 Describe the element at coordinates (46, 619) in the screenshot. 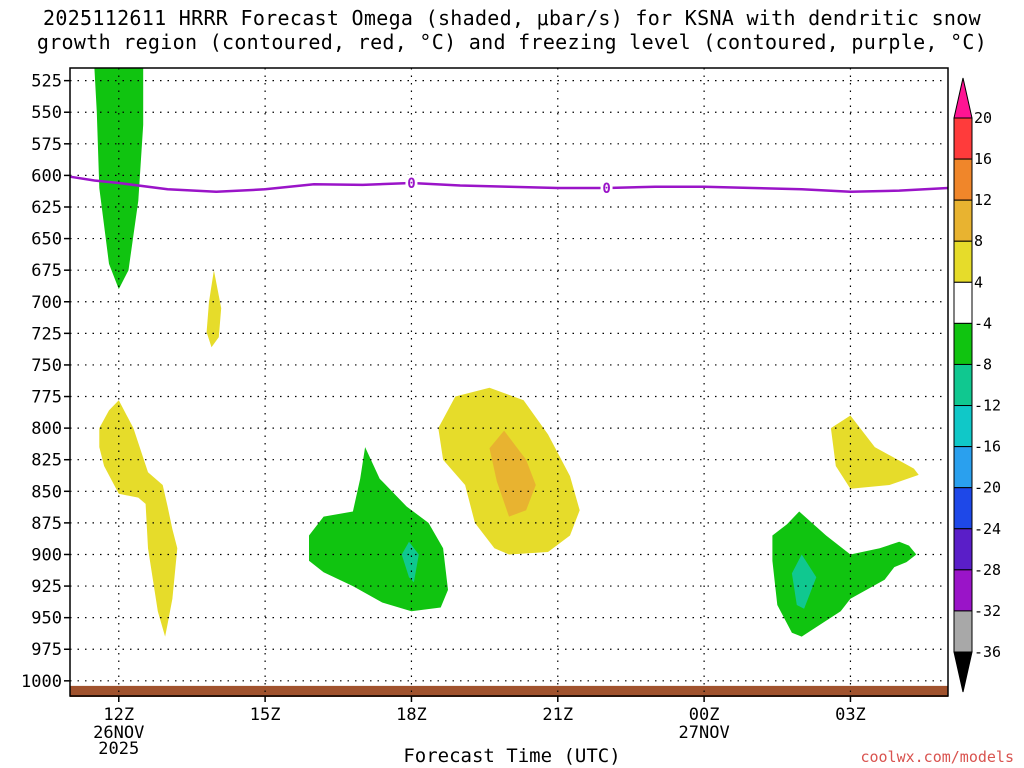

I see `y-tick-label: 950` at that location.